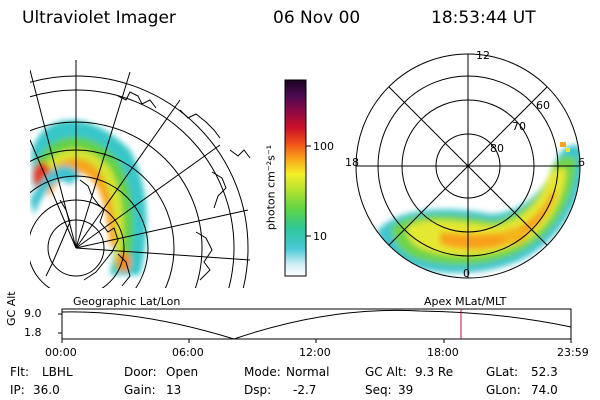 The height and width of the screenshot is (400, 600). I want to click on gain-value: 13, so click(174, 390).